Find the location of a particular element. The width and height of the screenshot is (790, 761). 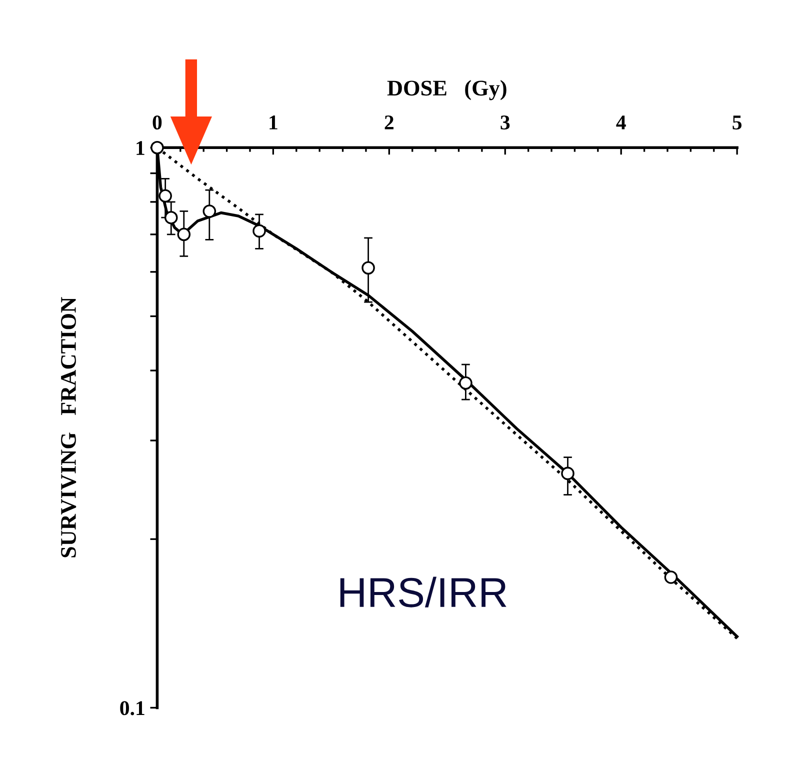

annotation: HRS/IRR is located at coordinates (423, 592).